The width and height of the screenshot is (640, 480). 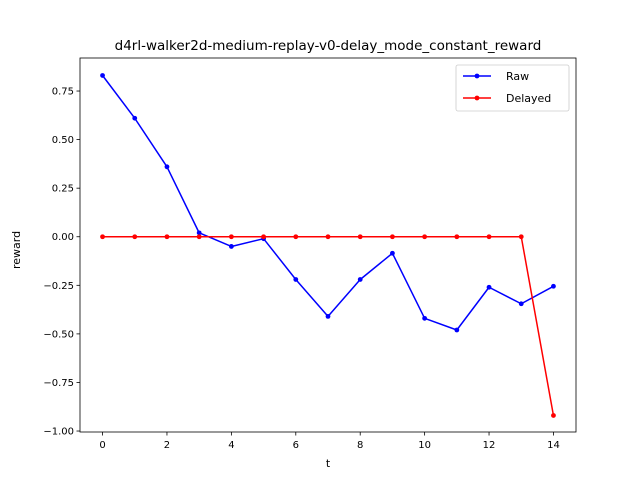 I want to click on x-tick-label: 8, so click(x=360, y=445).